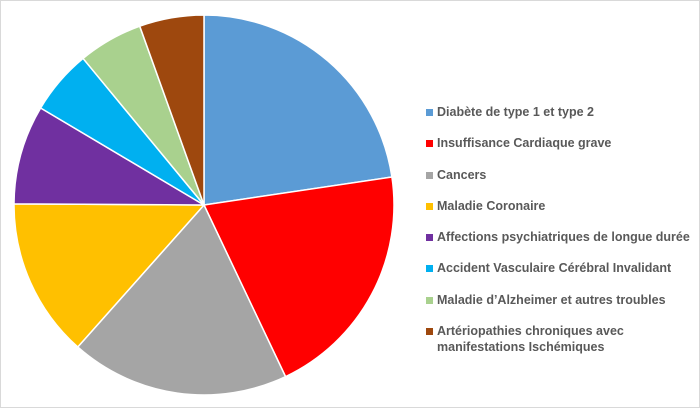 The height and width of the screenshot is (408, 700). Describe the element at coordinates (516, 112) in the screenshot. I see `legend-label-0: Diabète de type 1 et type 2` at that location.